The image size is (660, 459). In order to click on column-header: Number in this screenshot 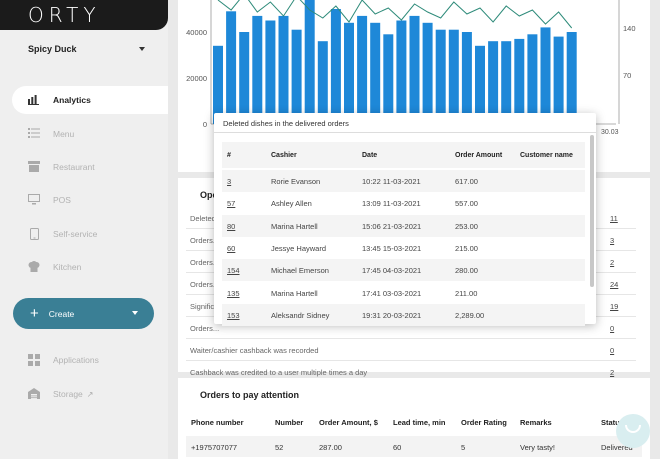, I will do `click(289, 422)`.